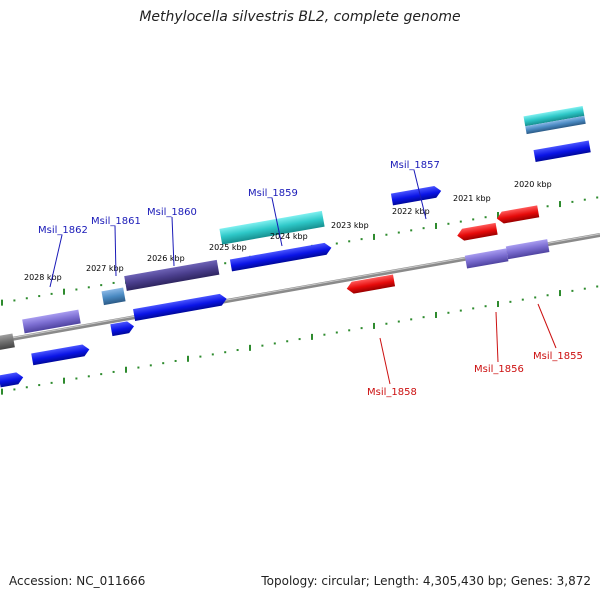  Describe the element at coordinates (228, 247) in the screenshot. I see `kbp-label: 2025 kbp` at that location.